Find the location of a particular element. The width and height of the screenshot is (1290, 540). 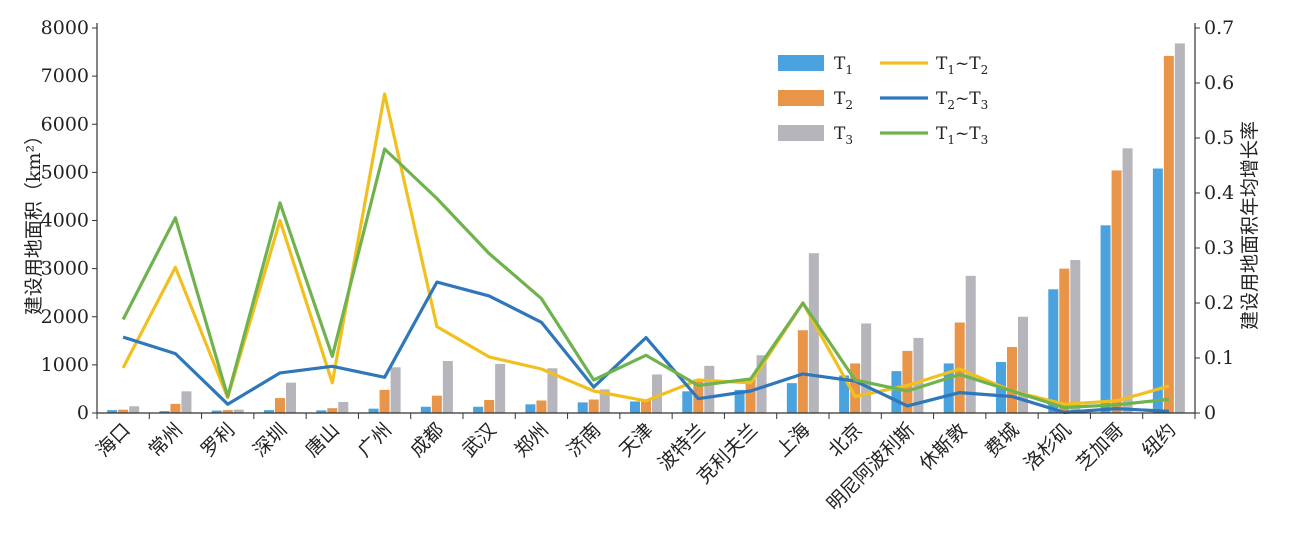

x-tick-label: 罗利 is located at coordinates (218, 440).